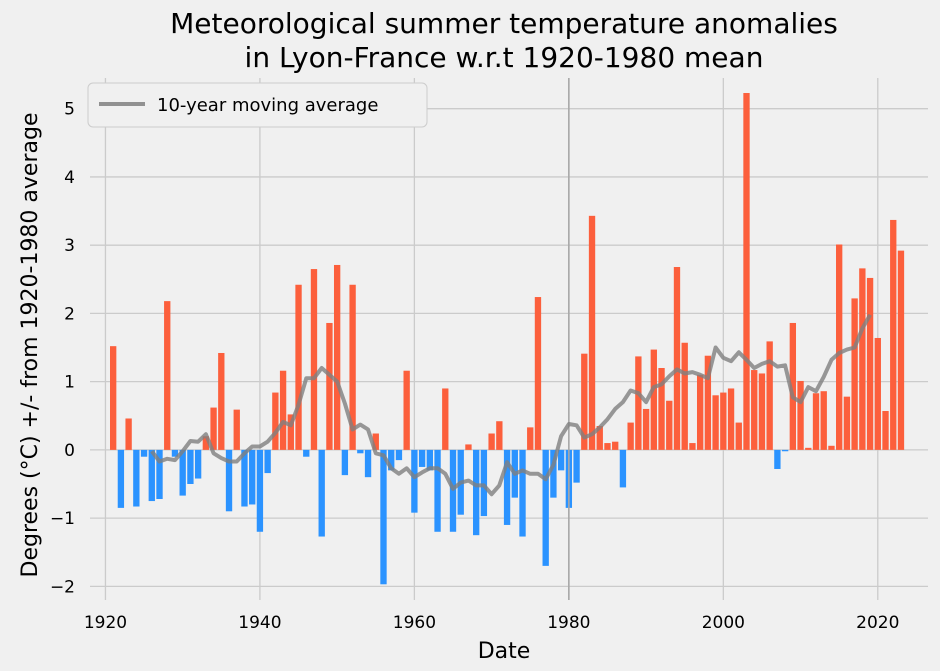  What do you see at coordinates (290, 432) in the screenshot?
I see `bar-1944` at bounding box center [290, 432].